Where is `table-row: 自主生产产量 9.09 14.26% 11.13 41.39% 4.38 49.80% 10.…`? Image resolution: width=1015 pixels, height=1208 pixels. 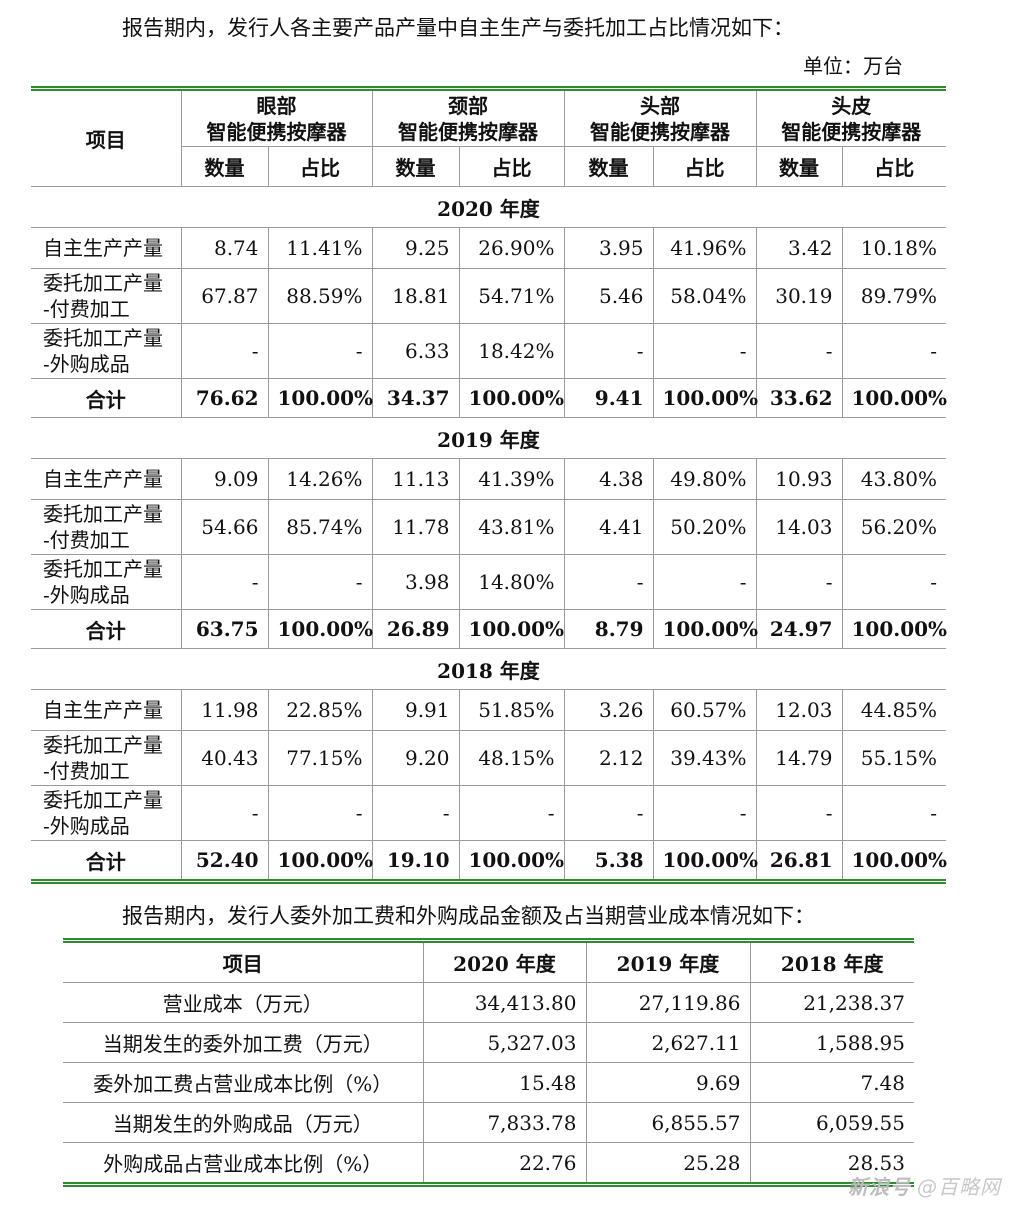
table-row: 自主生产产量 9.09 14.26% 11.13 41.39% 4.38 49.80% 10.… is located at coordinates (488, 479).